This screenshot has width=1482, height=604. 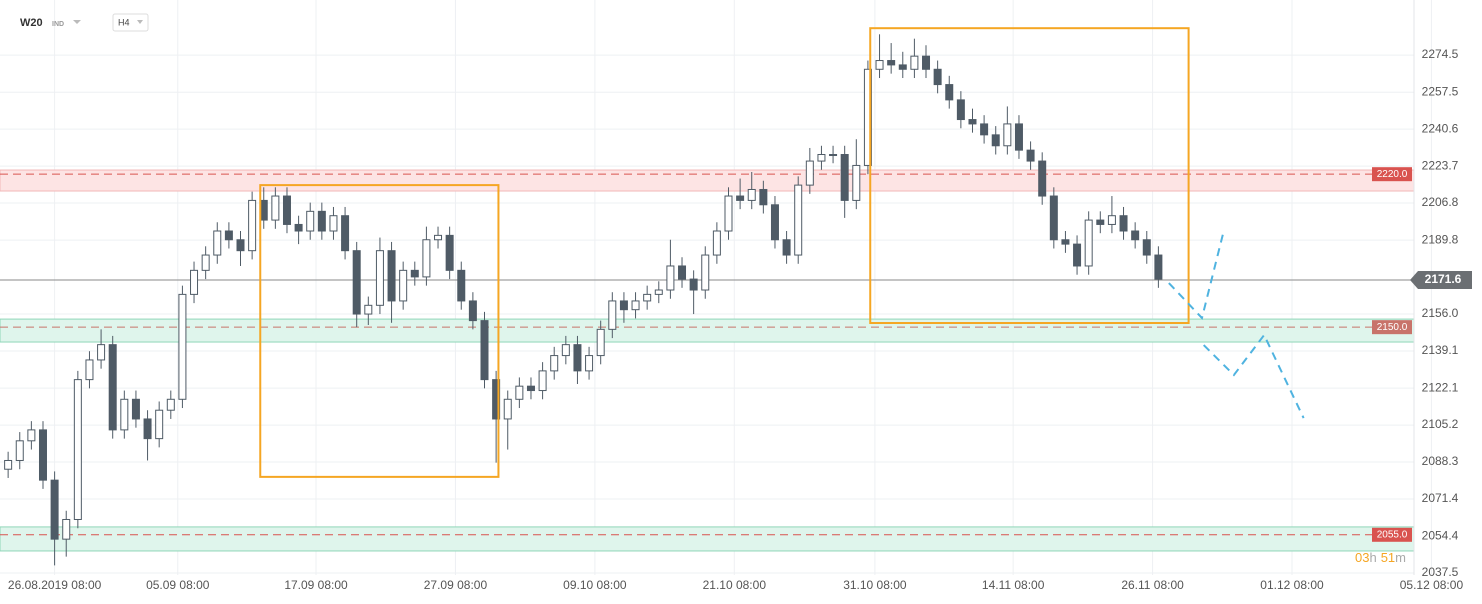 I want to click on y-tick-label: 2257.5, so click(x=1440, y=91).